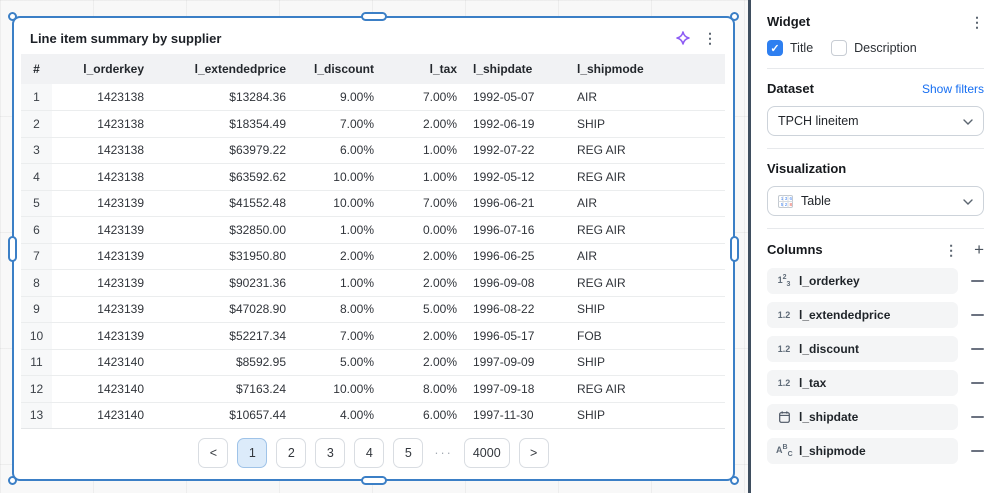  I want to click on page-button-1: 1, so click(252, 453).